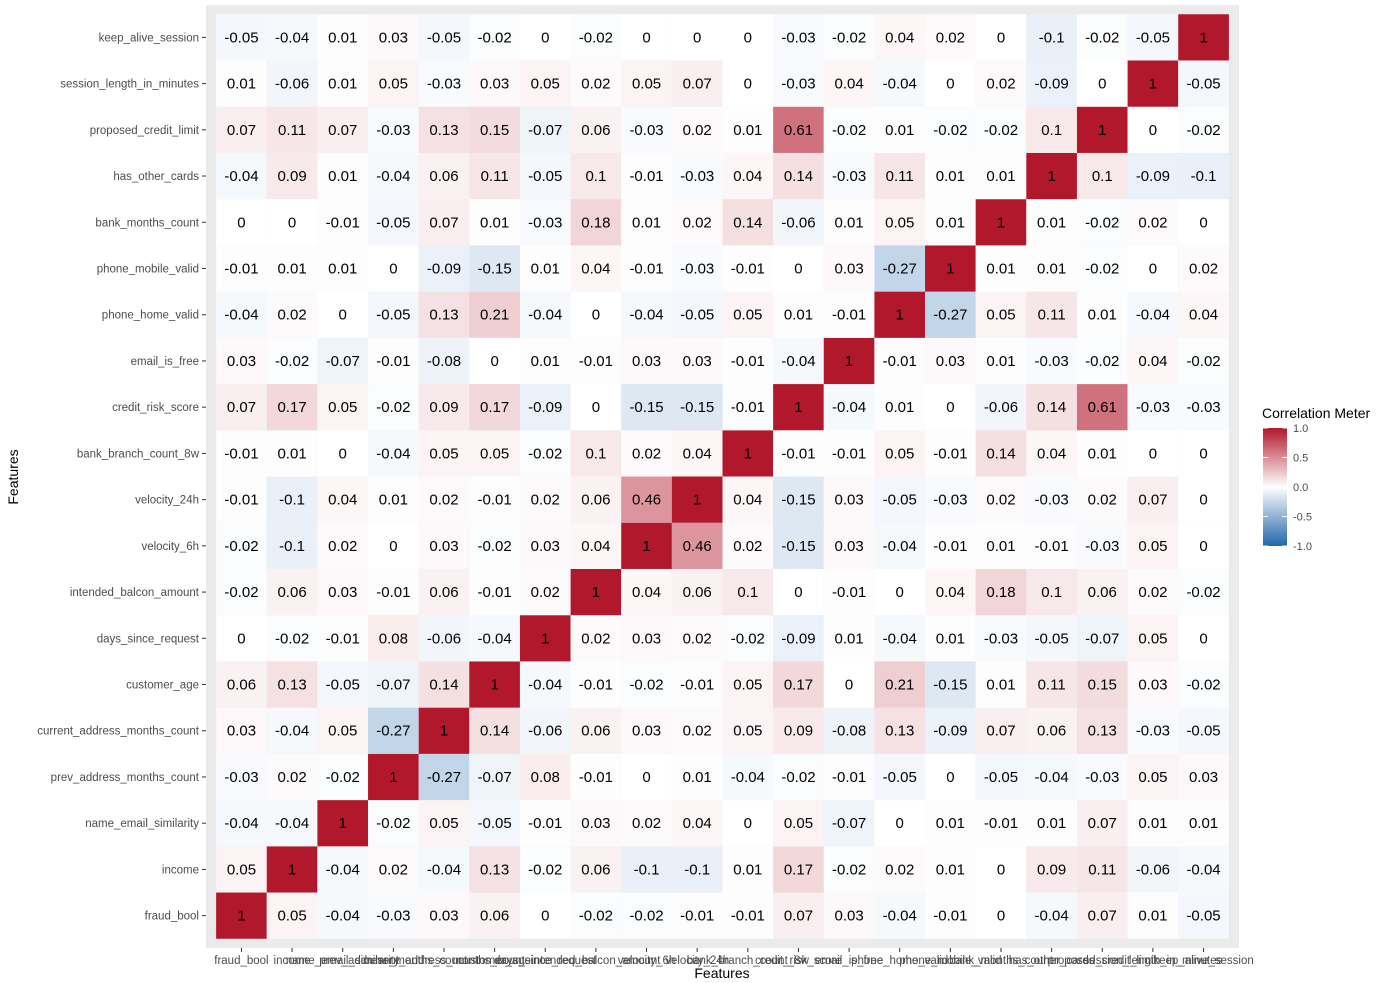 The image size is (1388, 983). What do you see at coordinates (545, 961) in the screenshot?
I see `x-tick-label: days_since_request` at bounding box center [545, 961].